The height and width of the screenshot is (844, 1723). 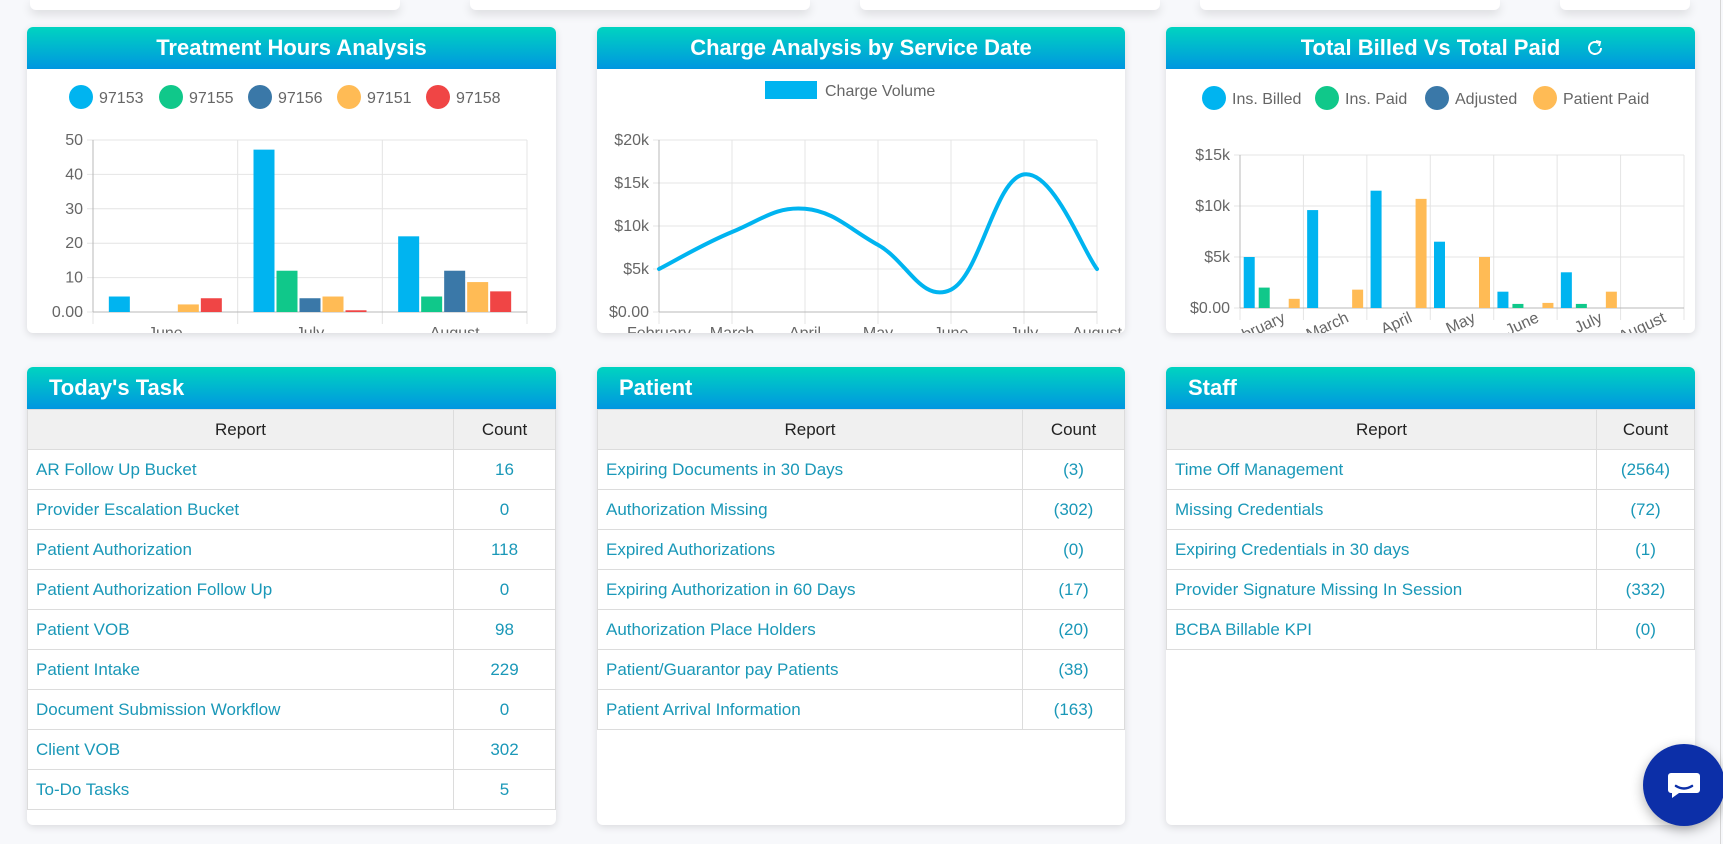 What do you see at coordinates (291, 388) in the screenshot?
I see `todays-task-title: Today's Task` at bounding box center [291, 388].